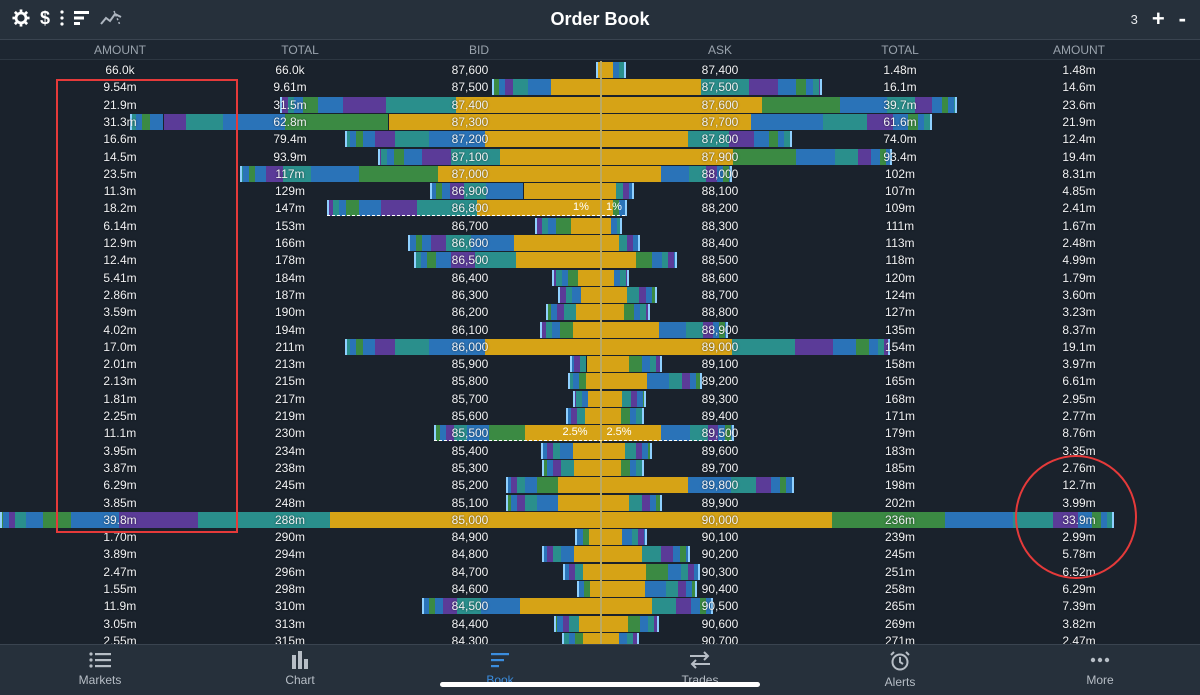 The image size is (1200, 695). What do you see at coordinates (82, 18) in the screenshot?
I see `depth-bars-icon` at bounding box center [82, 18].